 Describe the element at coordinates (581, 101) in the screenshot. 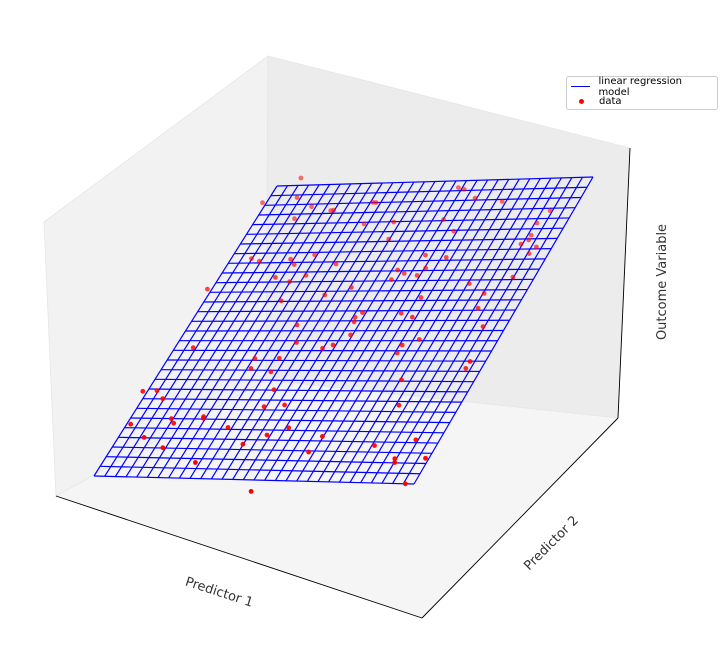

I see `legend-dot-swatch` at that location.